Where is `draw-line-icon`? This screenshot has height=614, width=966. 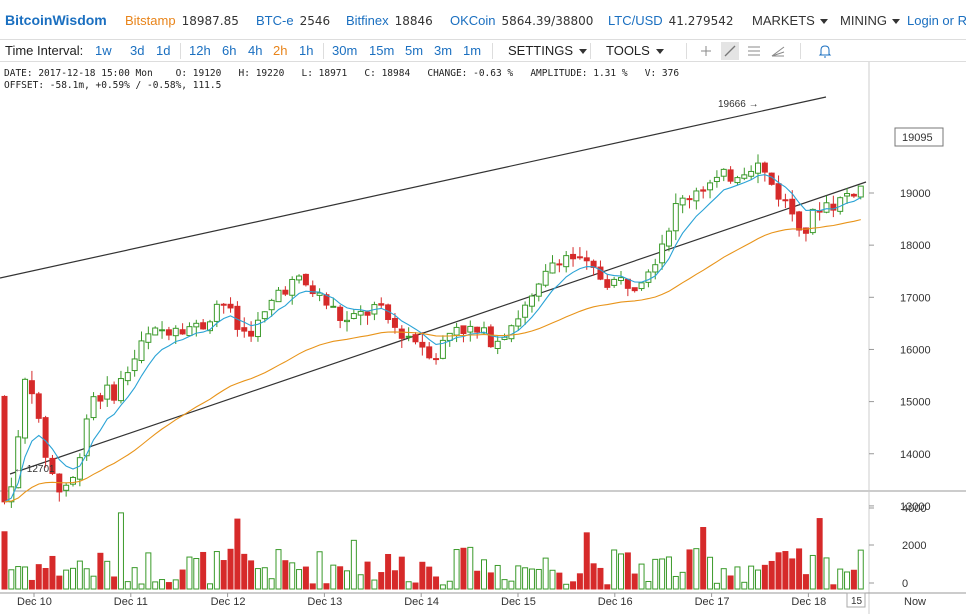 draw-line-icon is located at coordinates (730, 51).